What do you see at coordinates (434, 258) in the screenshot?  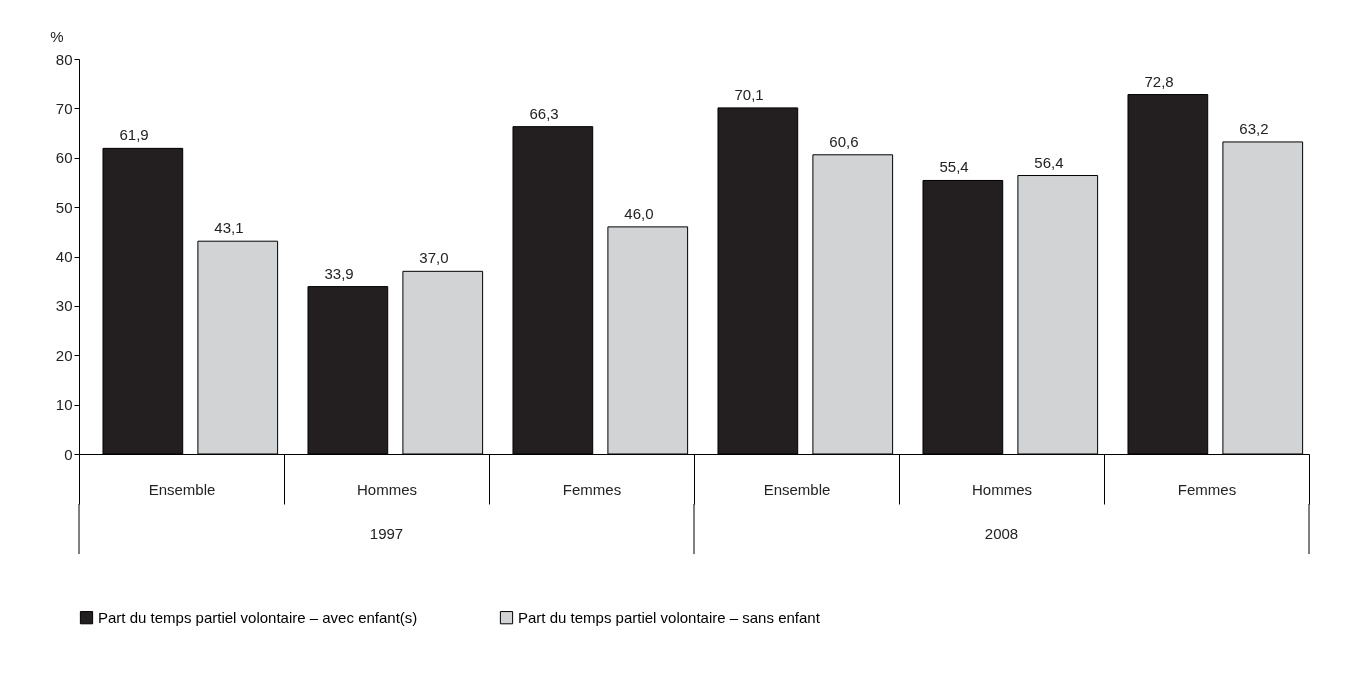 I see `data-label: 37,0` at bounding box center [434, 258].